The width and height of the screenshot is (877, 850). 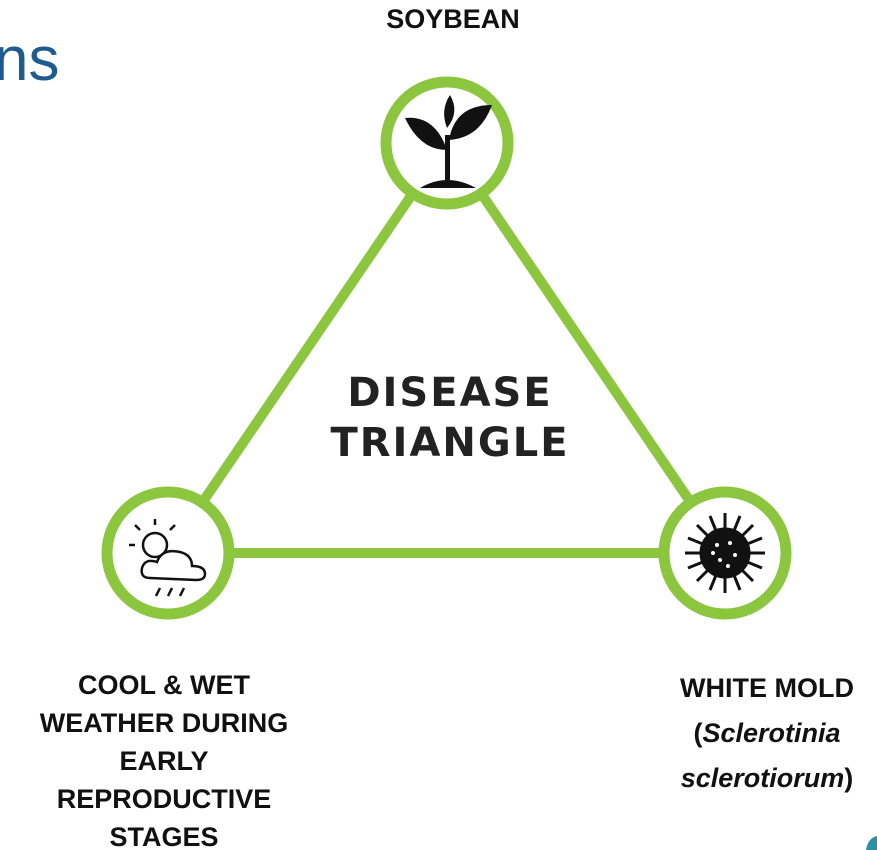 I want to click on node-label: sclerotiorum), so click(x=767, y=778).